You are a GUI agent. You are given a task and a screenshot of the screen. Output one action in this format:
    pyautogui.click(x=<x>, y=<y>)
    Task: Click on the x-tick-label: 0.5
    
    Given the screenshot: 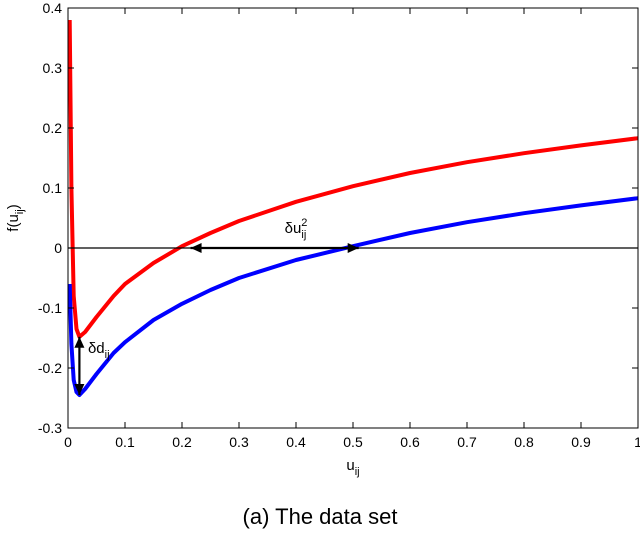 What is the action you would take?
    pyautogui.click(x=353, y=442)
    